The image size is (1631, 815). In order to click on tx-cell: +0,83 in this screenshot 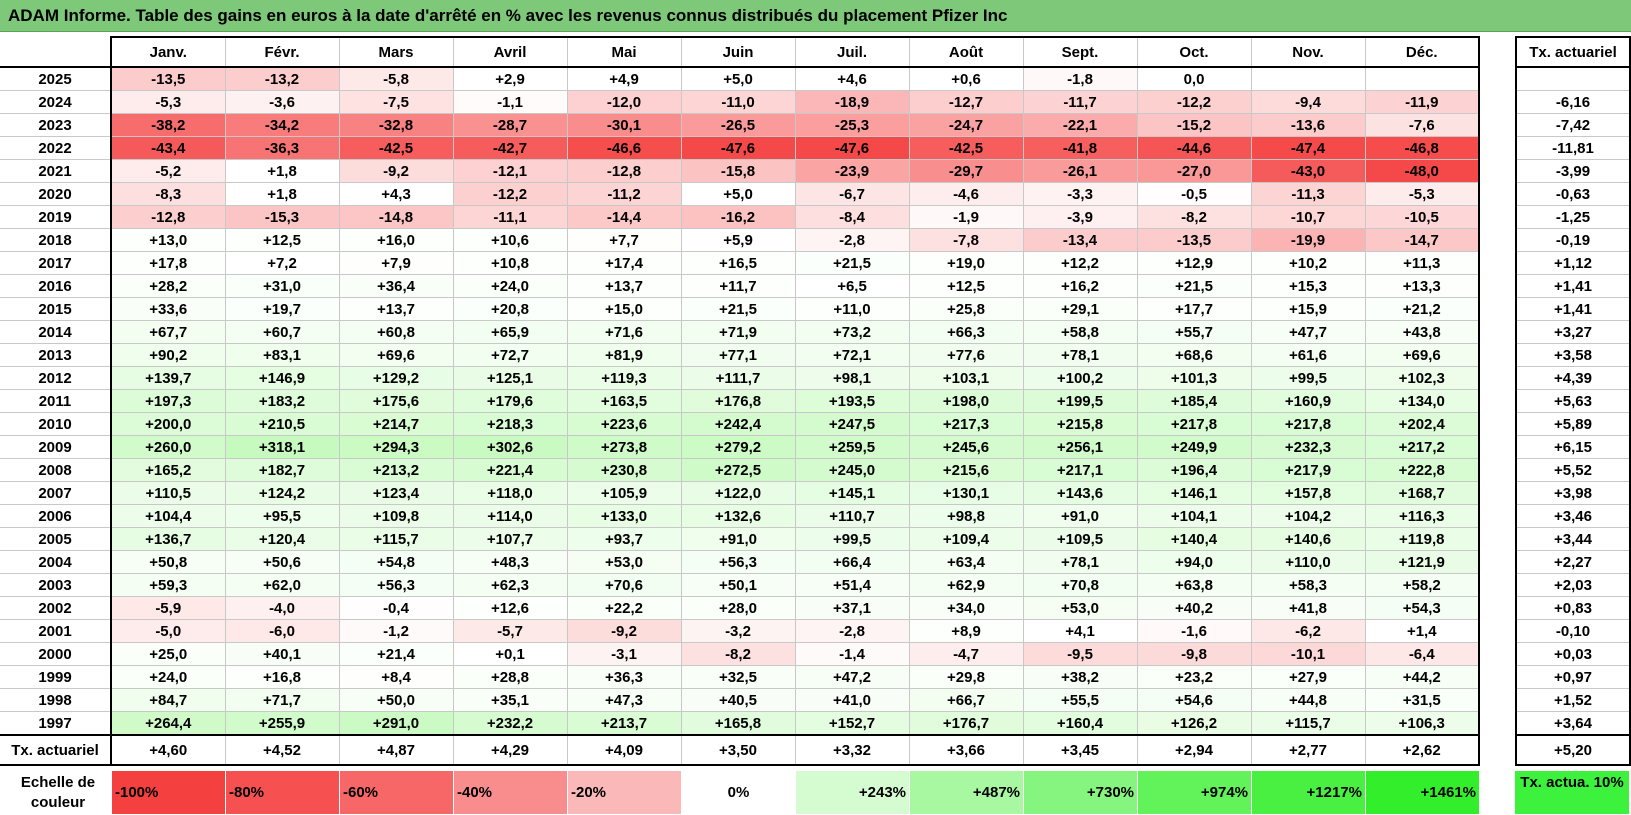, I will do `click(1573, 608)`.